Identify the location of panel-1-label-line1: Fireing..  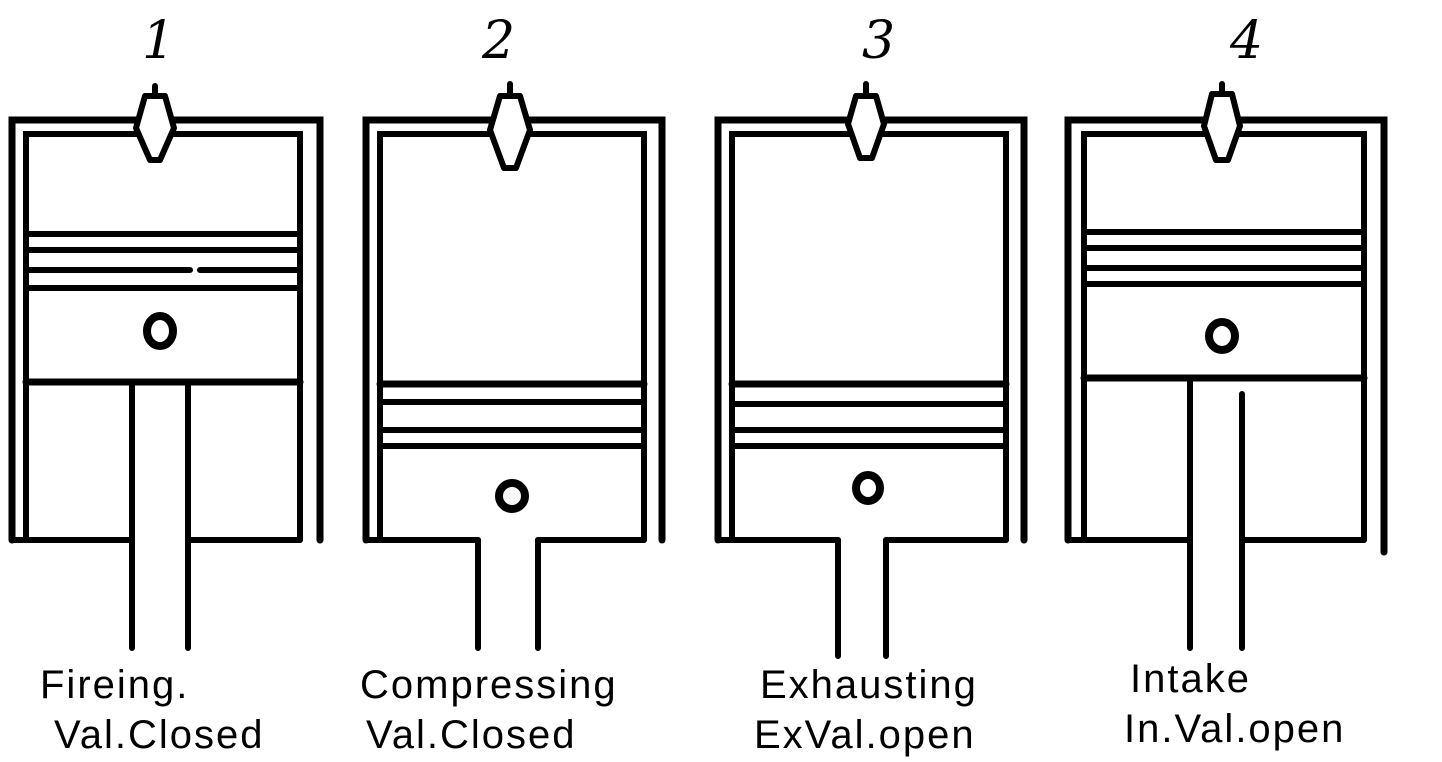
(114, 685).